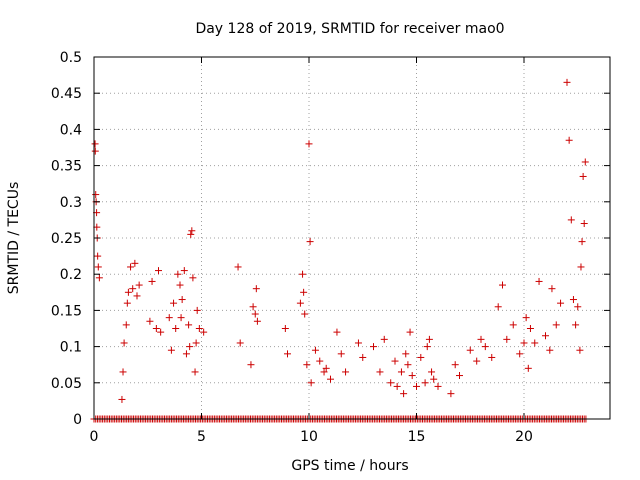 Image resolution: width=640 pixels, height=480 pixels. Describe the element at coordinates (94, 437) in the screenshot. I see `x-tick-label: 0` at that location.